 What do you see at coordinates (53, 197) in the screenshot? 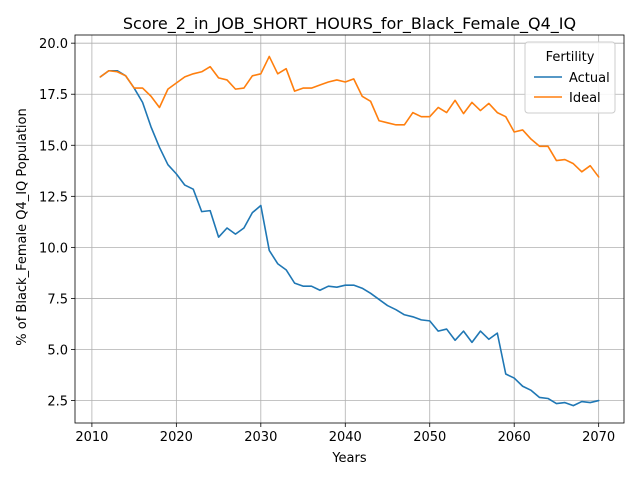
I see `y-tick-label: 12.5` at bounding box center [53, 197].